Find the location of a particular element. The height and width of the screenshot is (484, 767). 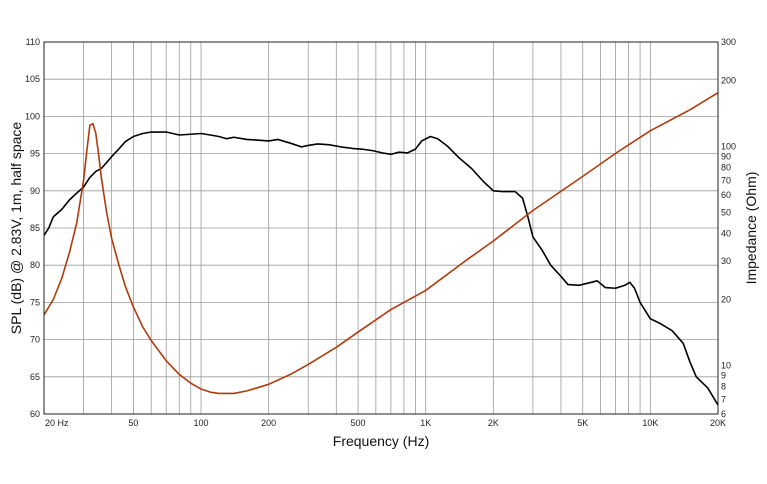

x-tick-label: 20K is located at coordinates (718, 423).